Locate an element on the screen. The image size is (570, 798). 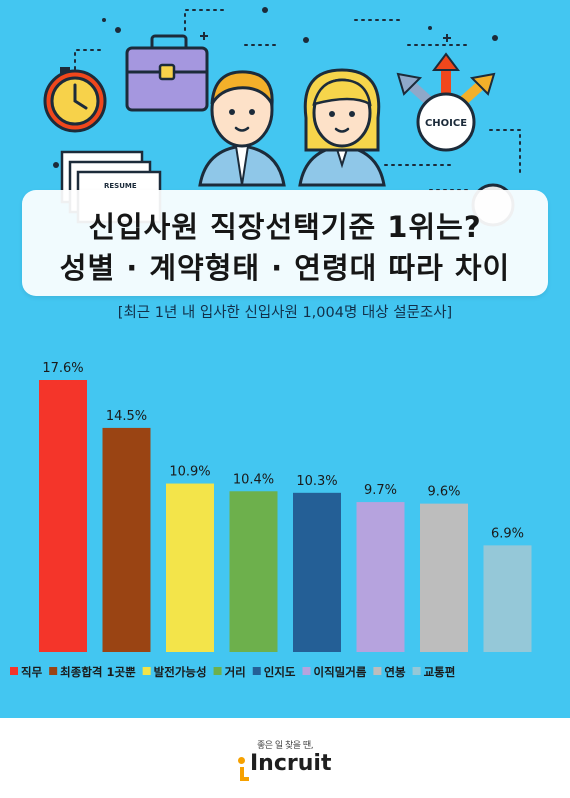
logo-mark-dot is located at coordinates (241, 760).